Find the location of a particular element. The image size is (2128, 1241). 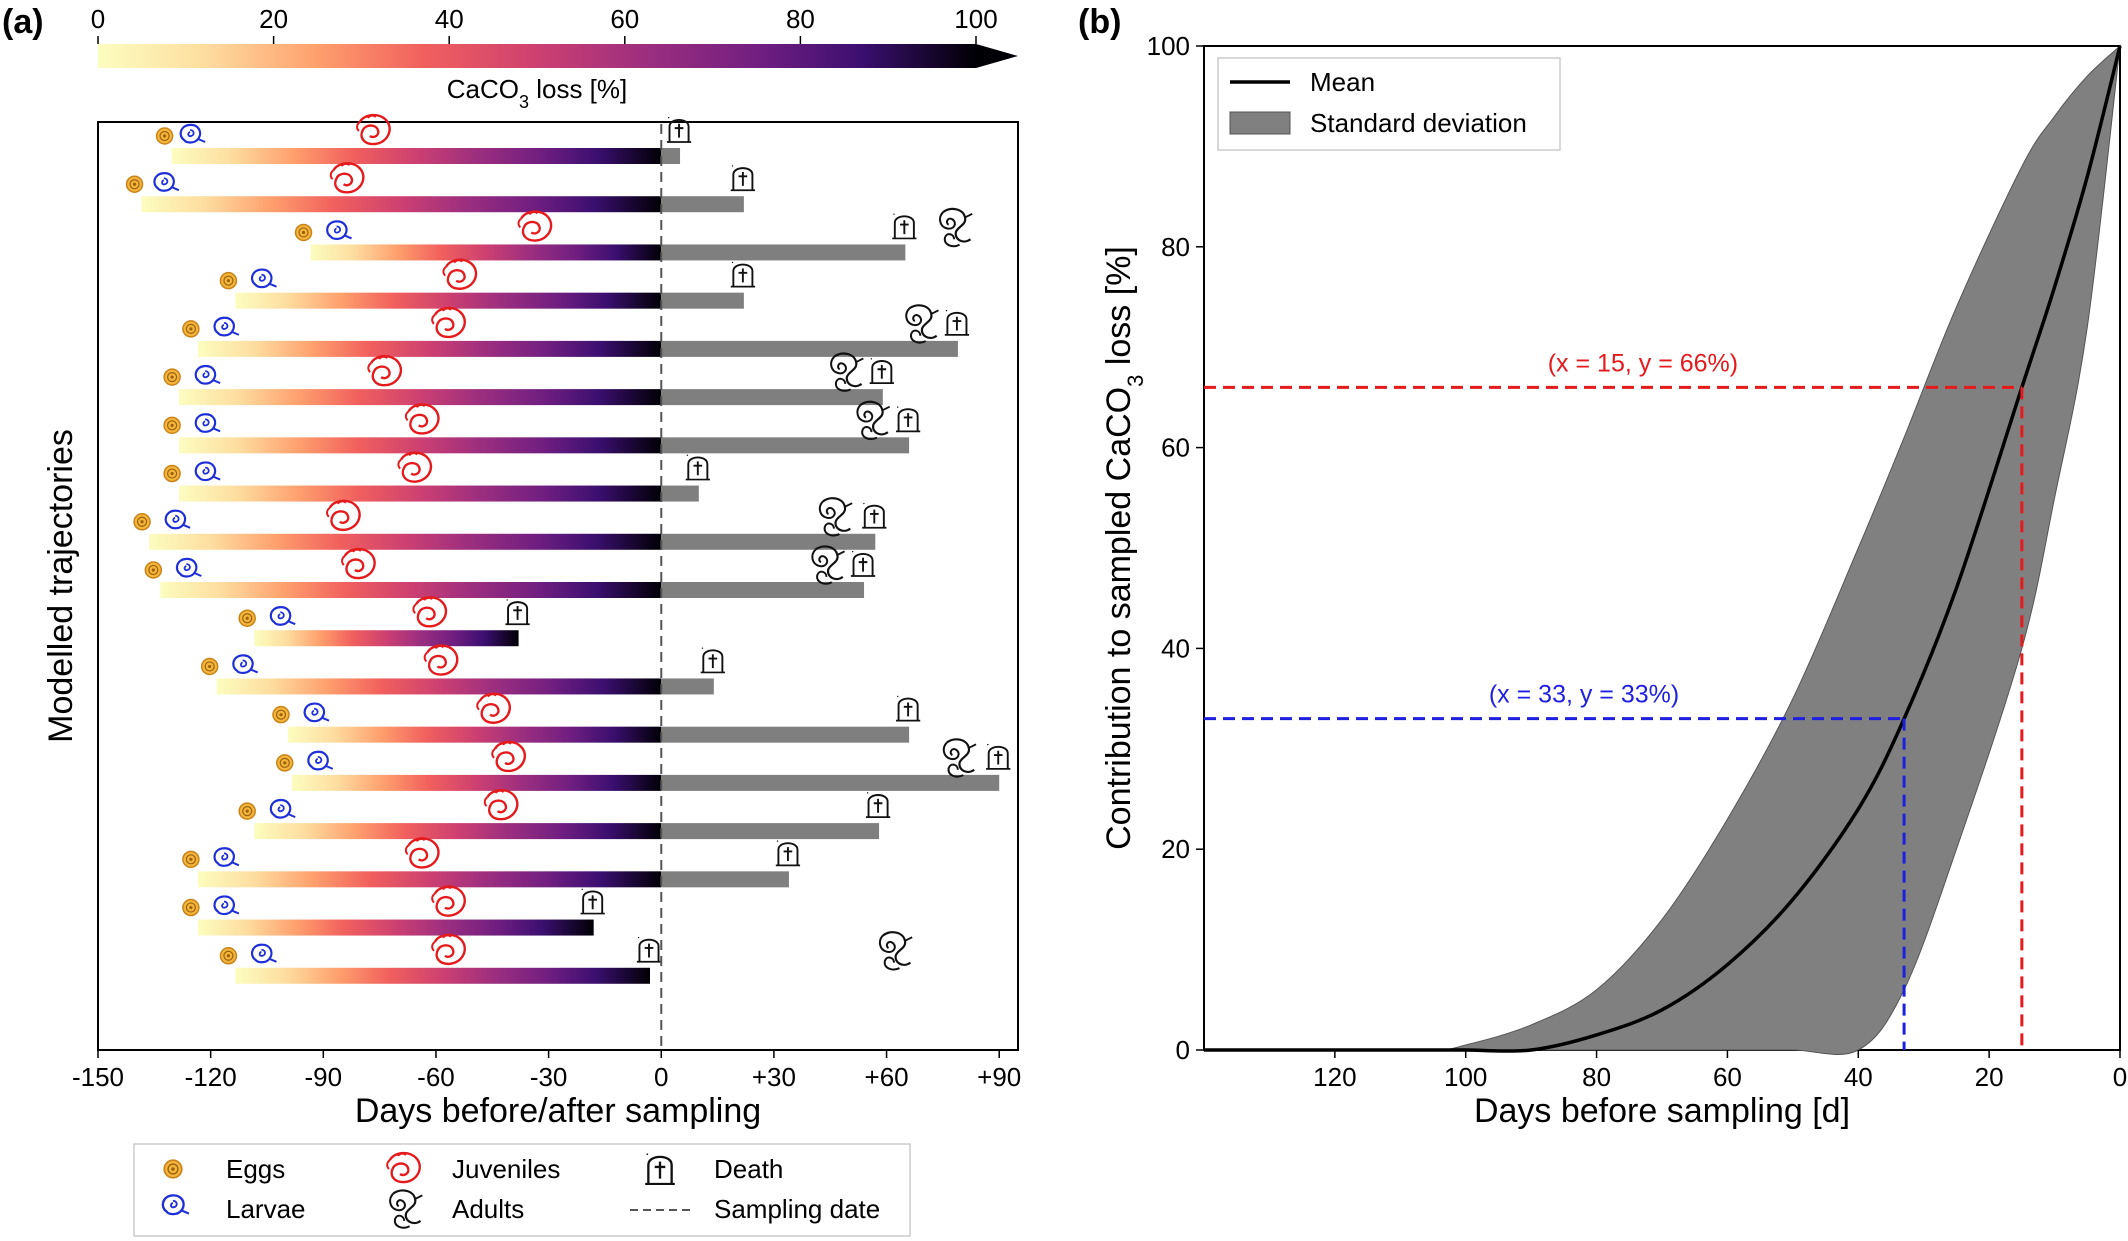

x-tick-label: 20 is located at coordinates (1989, 1077).